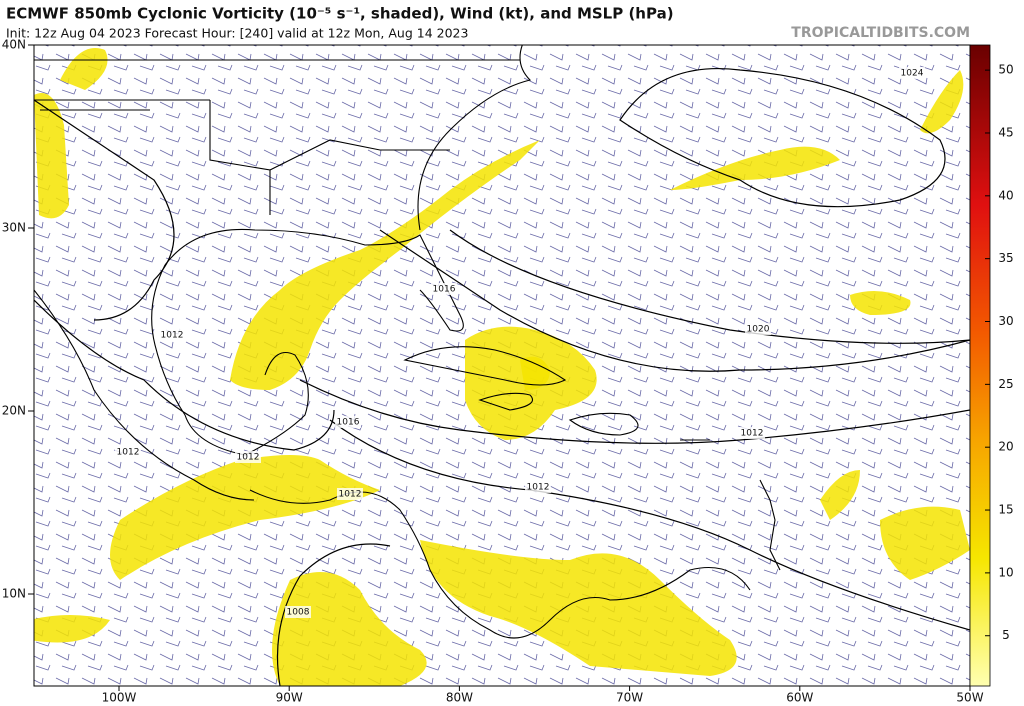 The width and height of the screenshot is (1024, 706). Describe the element at coordinates (14, 228) in the screenshot. I see `lat-label: 30N` at that location.